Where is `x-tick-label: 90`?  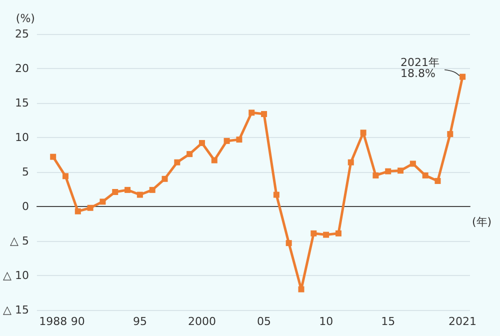
x-tick-label: 90 is located at coordinates (77, 321).